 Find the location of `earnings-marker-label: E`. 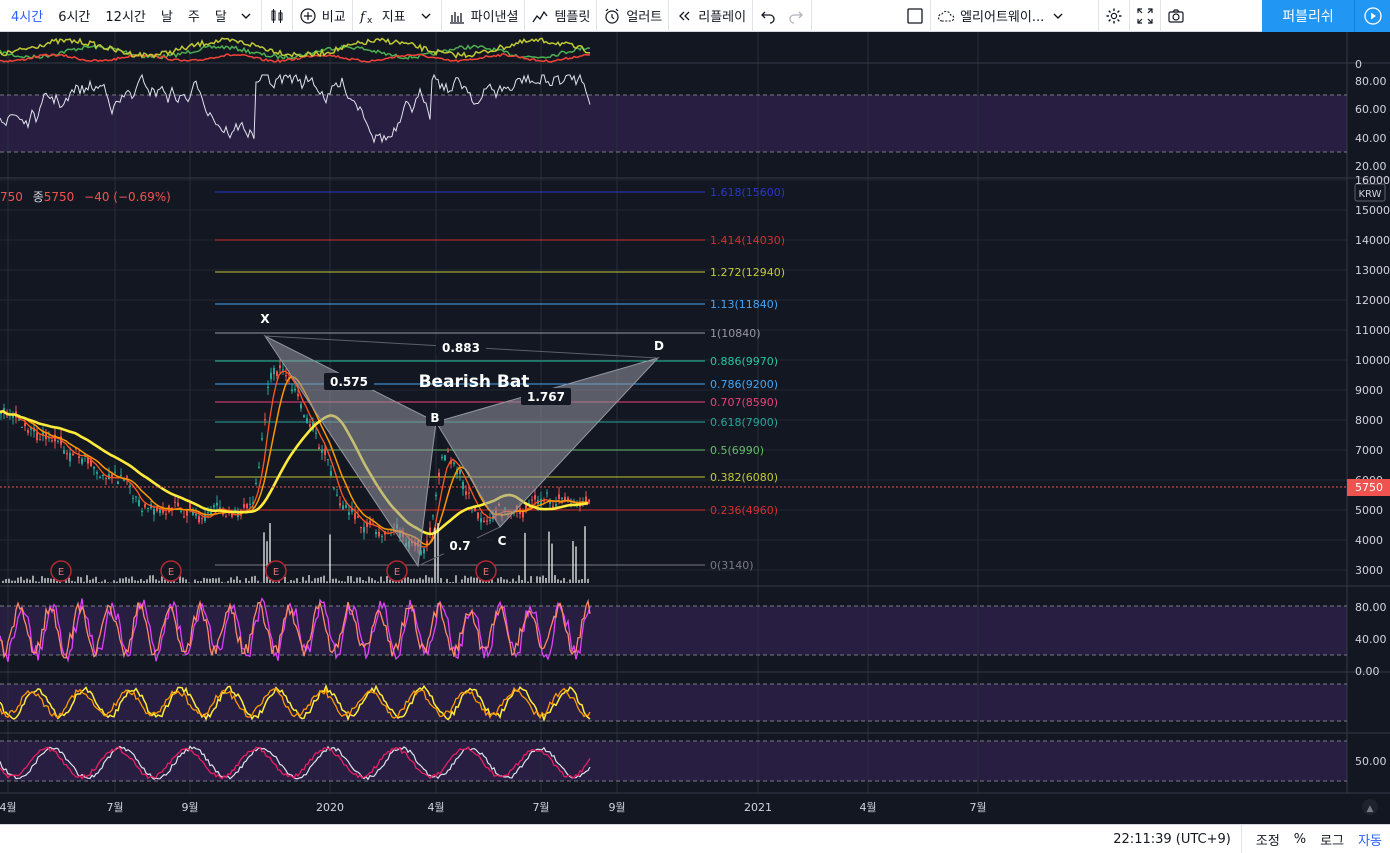

earnings-marker-label: E is located at coordinates (397, 572).